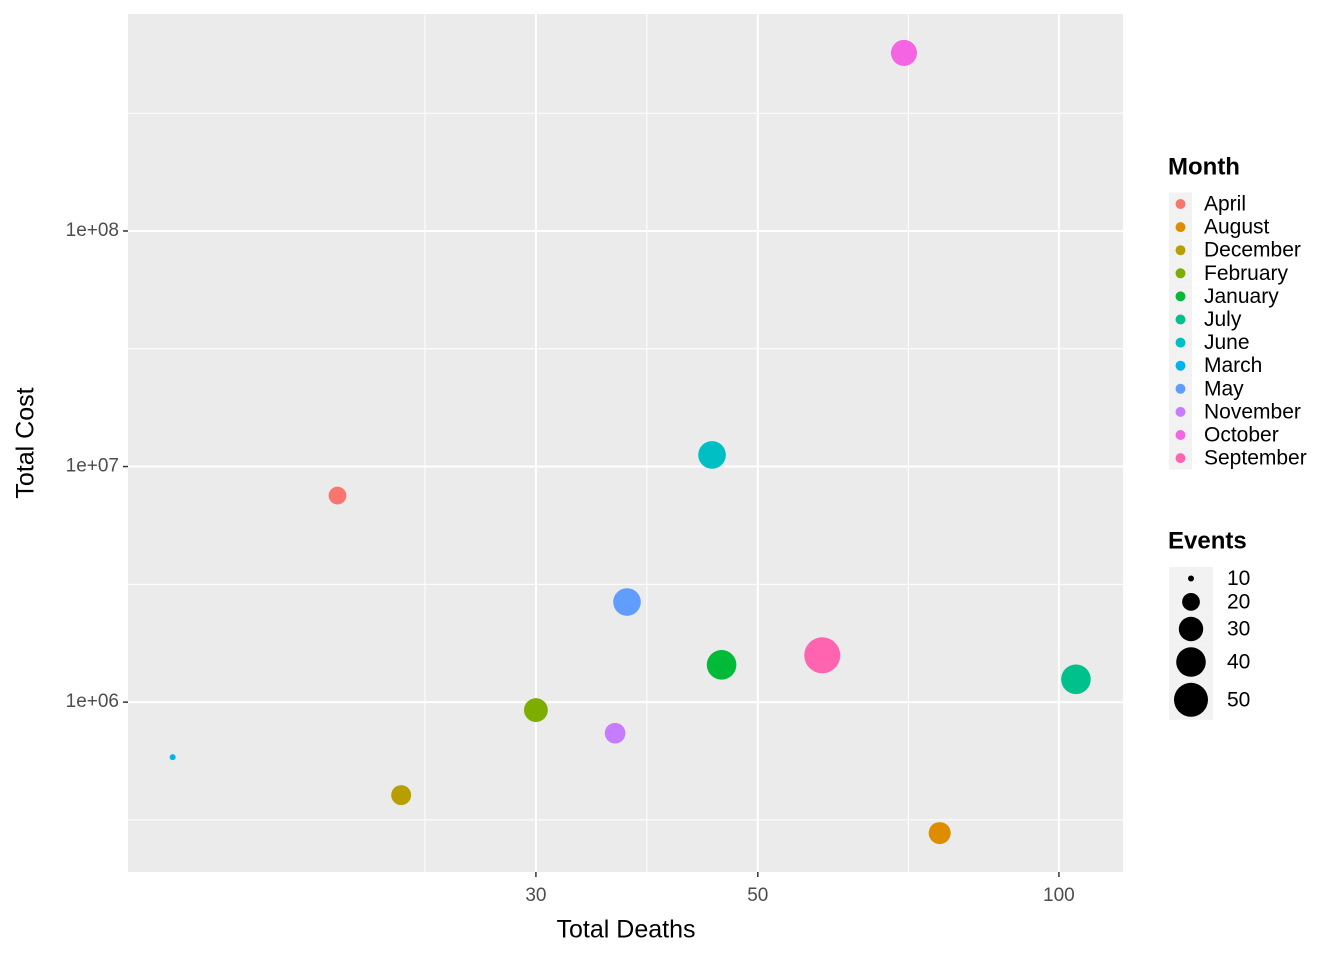 Image resolution: width=1344 pixels, height=960 pixels. I want to click on legend-title: Month, so click(1204, 166).